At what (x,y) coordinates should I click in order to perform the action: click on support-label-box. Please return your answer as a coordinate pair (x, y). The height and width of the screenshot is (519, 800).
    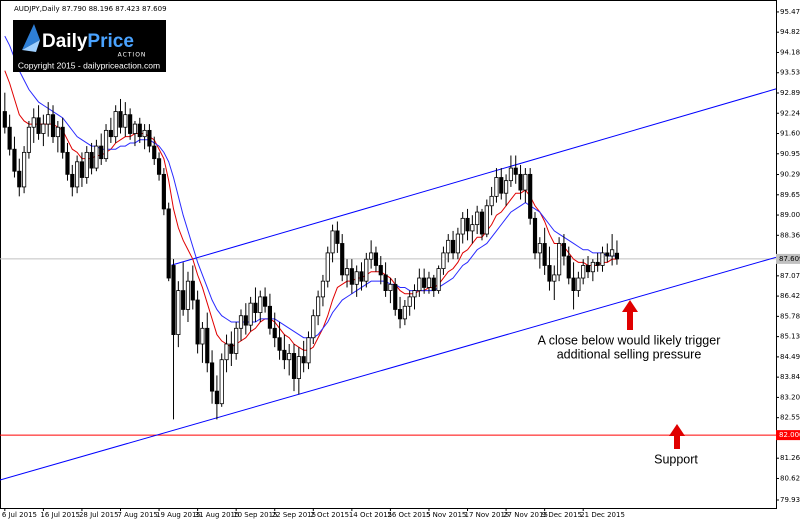
    Looking at the image, I should click on (788, 435).